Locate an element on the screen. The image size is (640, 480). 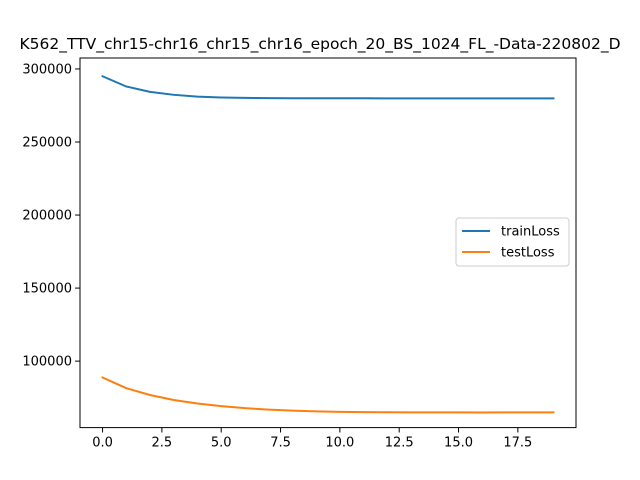
x-tick-label: 7.5 is located at coordinates (280, 443).